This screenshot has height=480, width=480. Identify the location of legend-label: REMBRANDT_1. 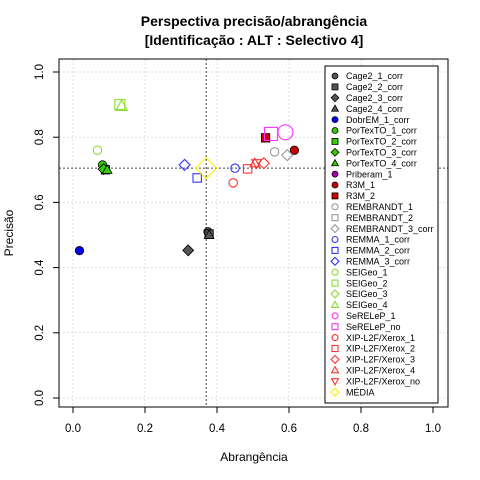
(379, 207).